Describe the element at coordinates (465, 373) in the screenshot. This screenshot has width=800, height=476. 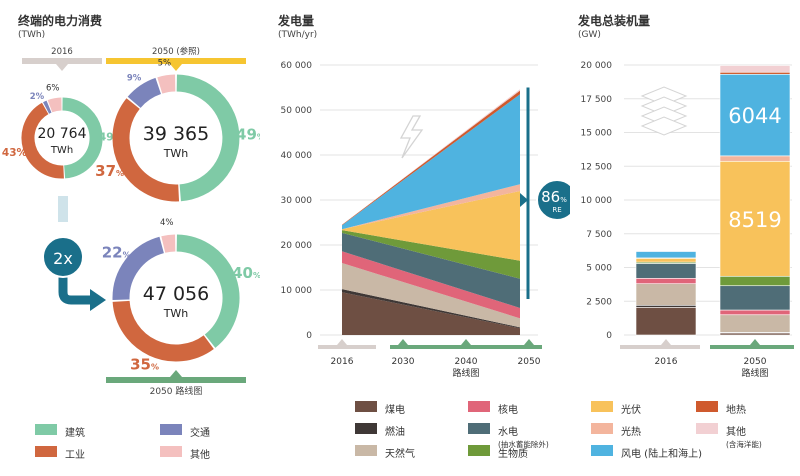
I see `area-x-axis-label: 路线图` at that location.